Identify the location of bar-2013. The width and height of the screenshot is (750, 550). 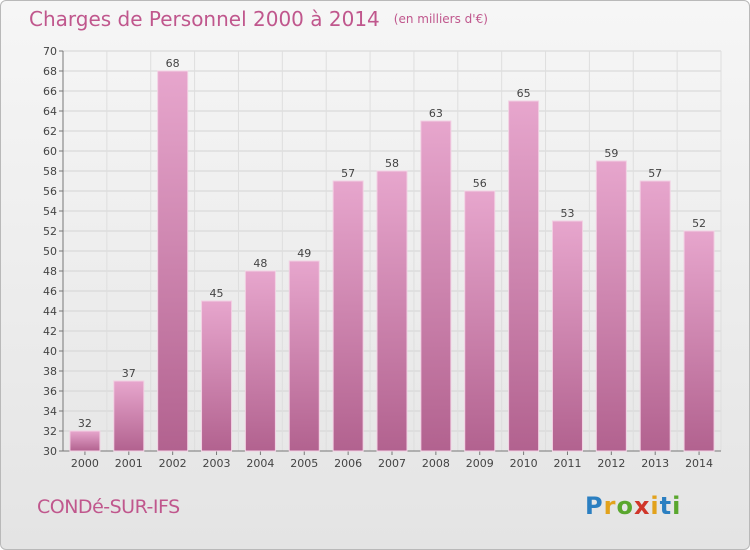
(655, 316).